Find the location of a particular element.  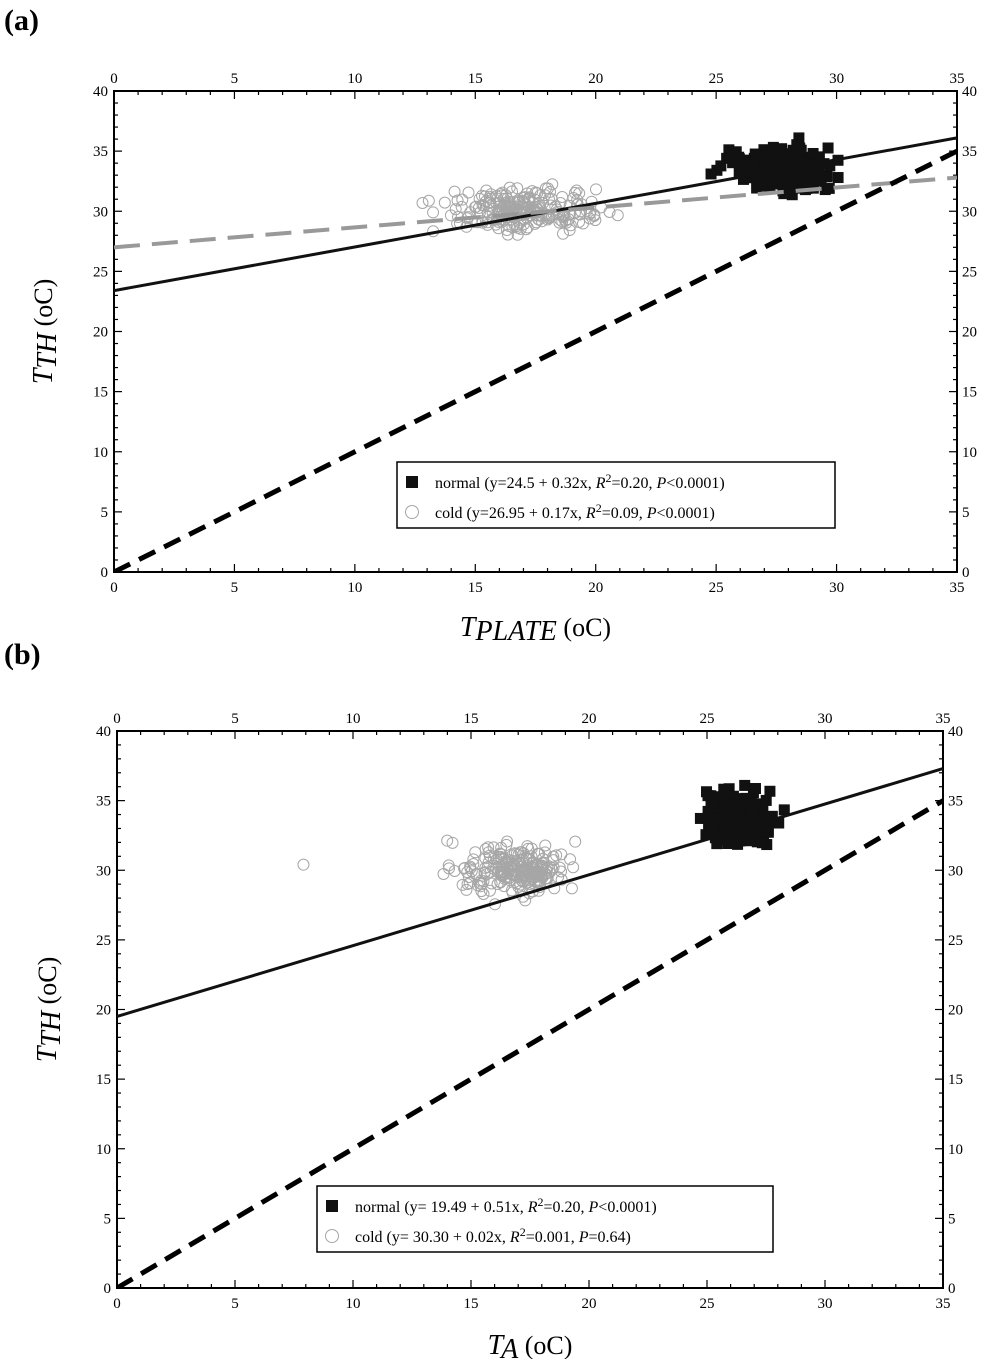

y-tick-label: 35 is located at coordinates (103, 802).